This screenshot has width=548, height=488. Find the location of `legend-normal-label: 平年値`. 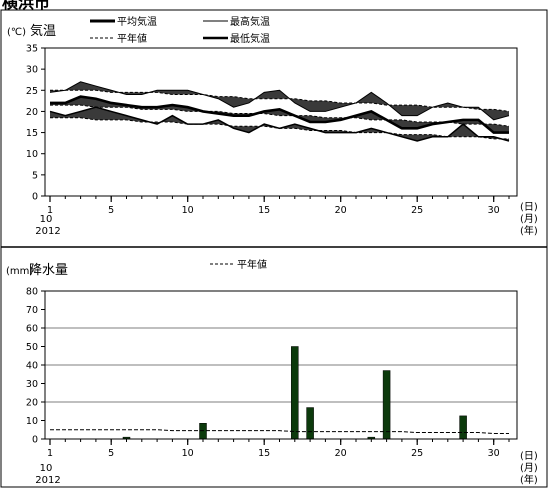

legend-normal-label: 平年値 is located at coordinates (132, 38).